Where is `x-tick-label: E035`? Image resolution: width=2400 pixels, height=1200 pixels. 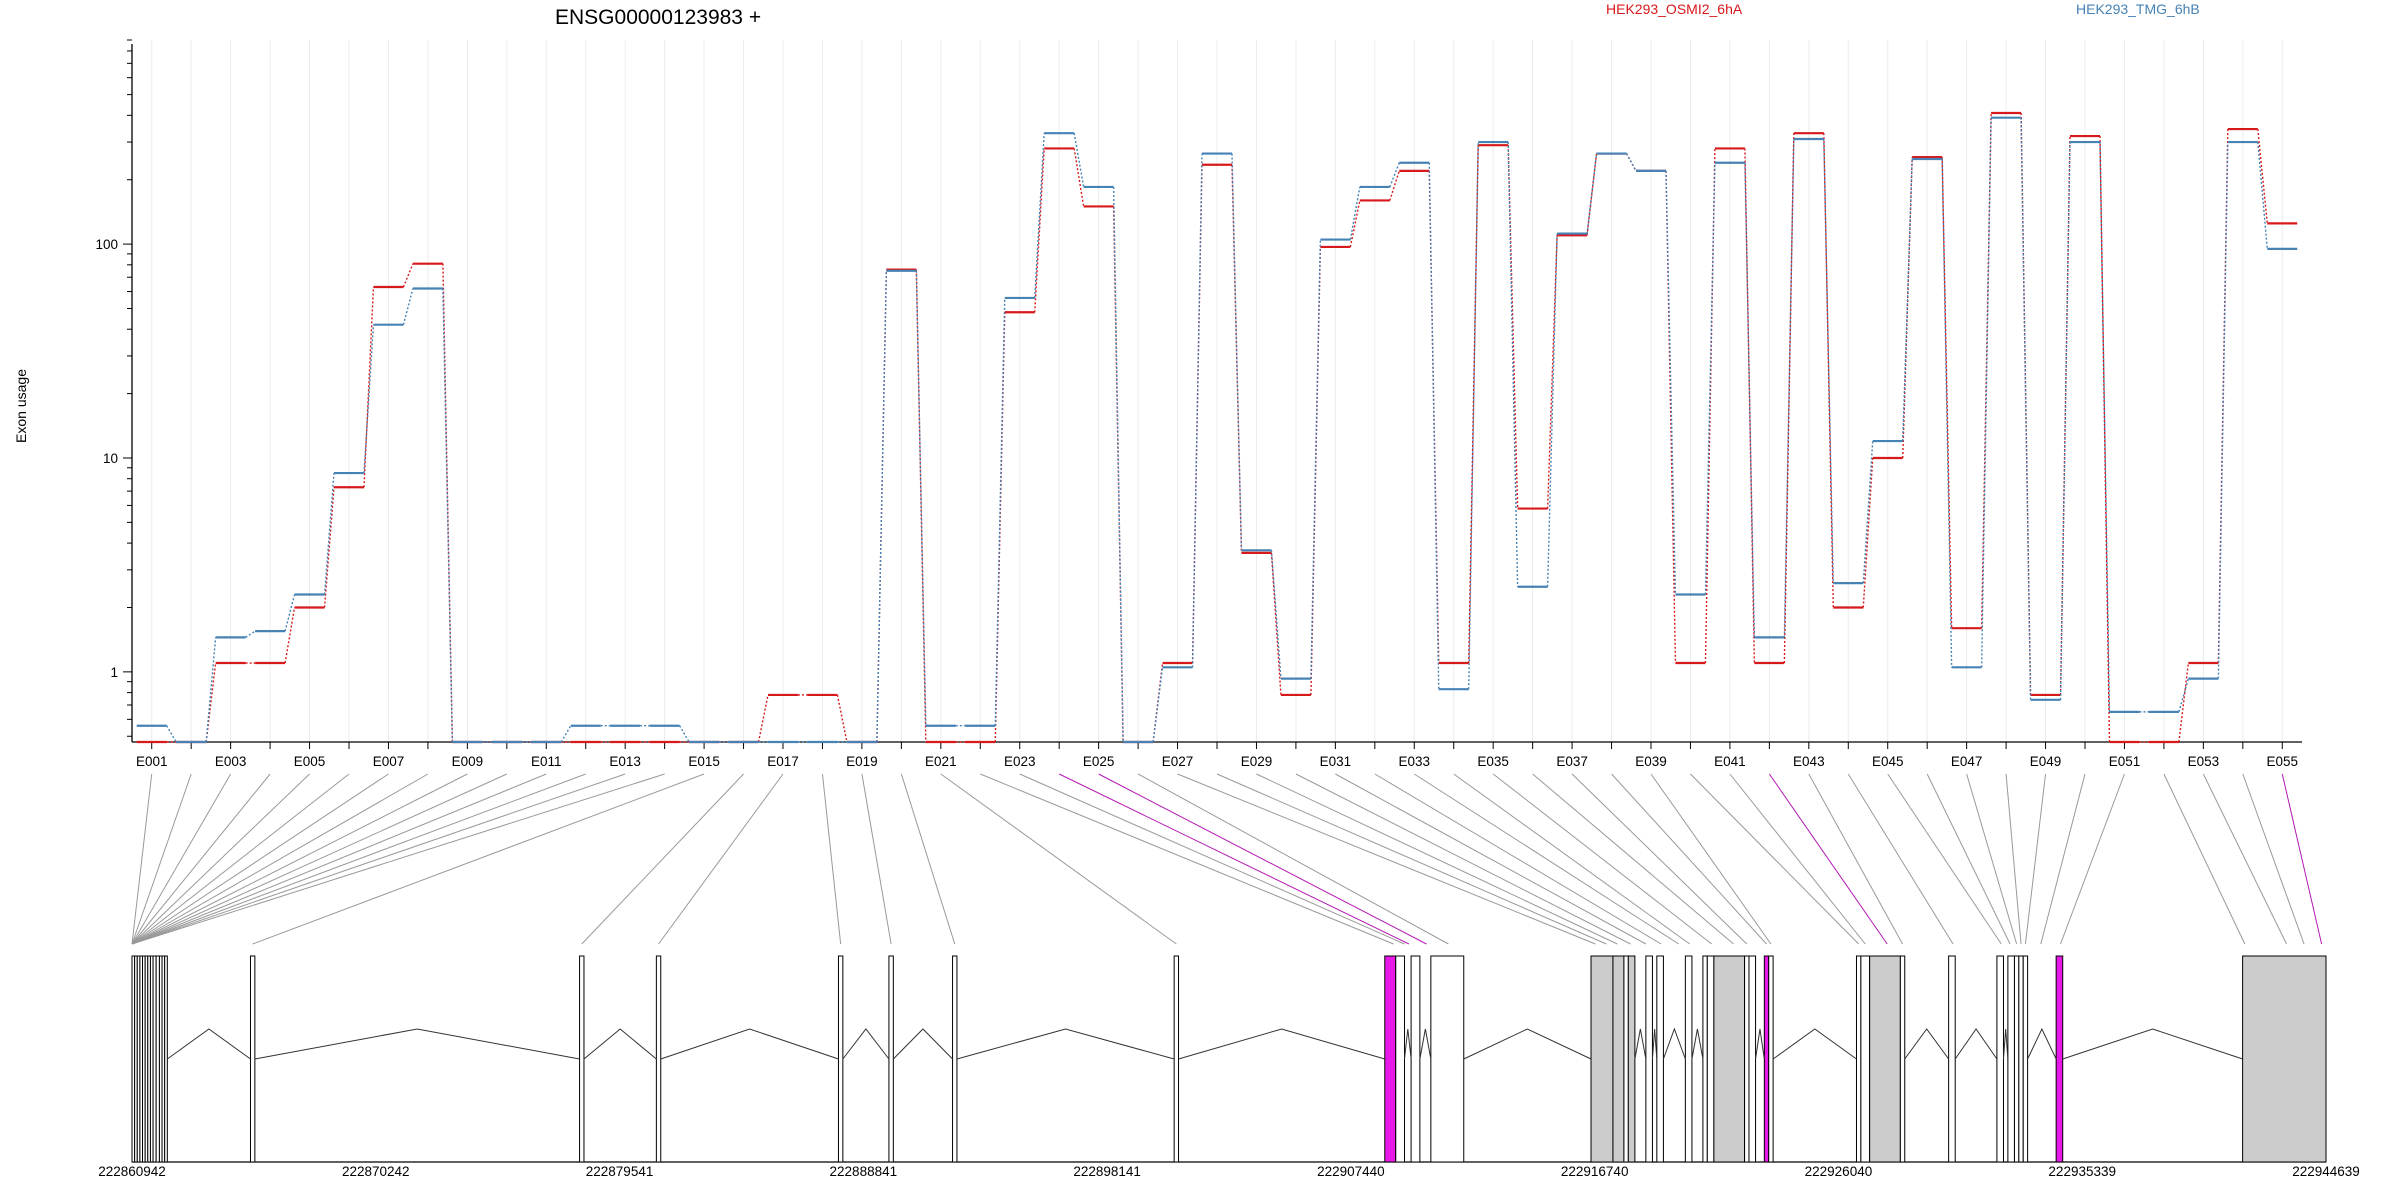 x-tick-label: E035 is located at coordinates (1493, 761).